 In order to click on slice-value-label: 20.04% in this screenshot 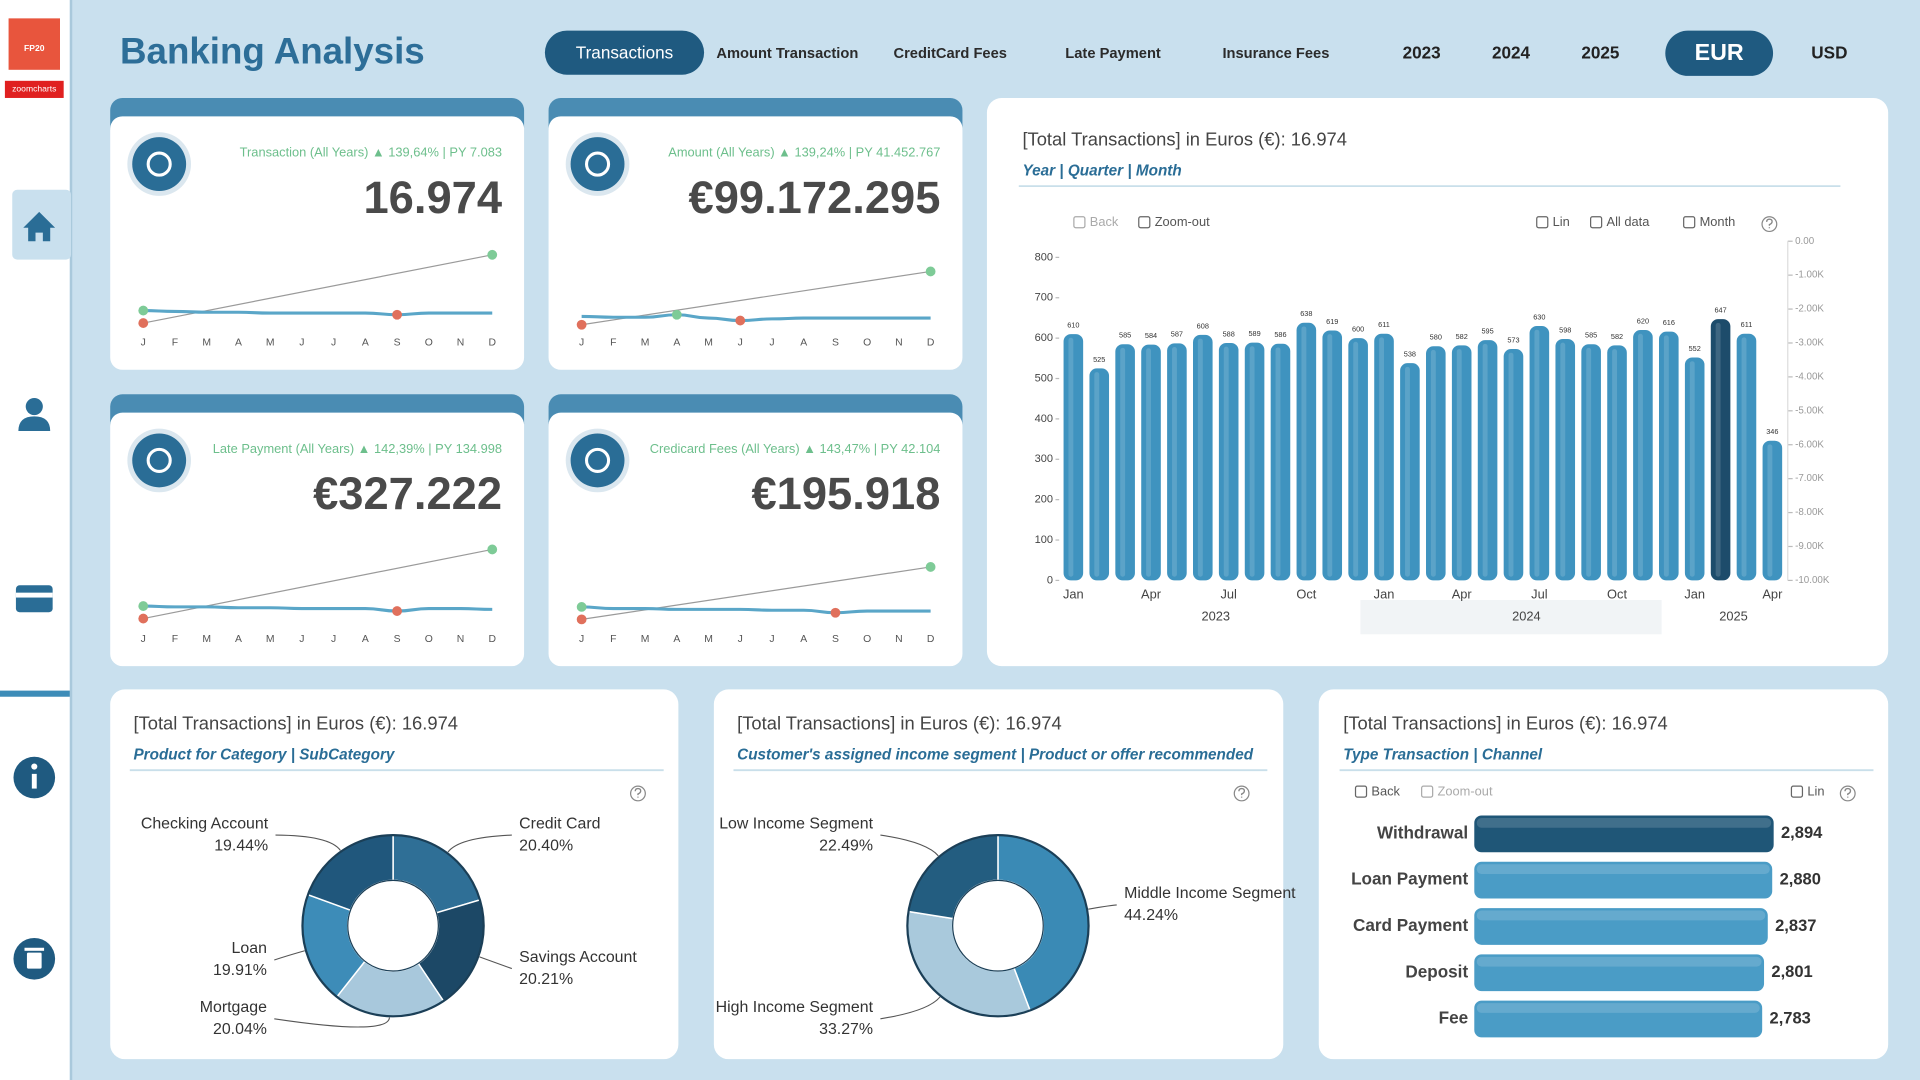, I will do `click(240, 1029)`.